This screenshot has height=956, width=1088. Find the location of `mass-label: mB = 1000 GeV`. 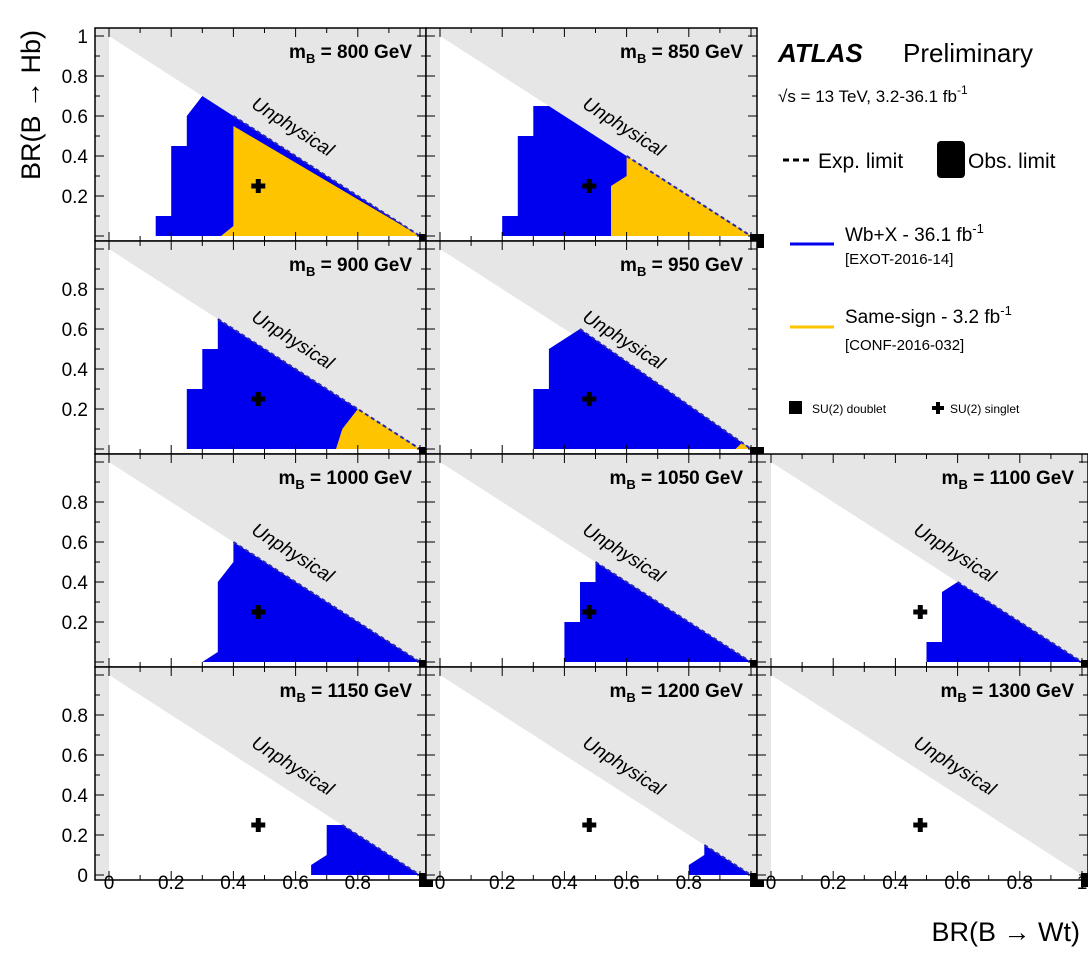

mass-label: mB = 1000 GeV is located at coordinates (345, 480).